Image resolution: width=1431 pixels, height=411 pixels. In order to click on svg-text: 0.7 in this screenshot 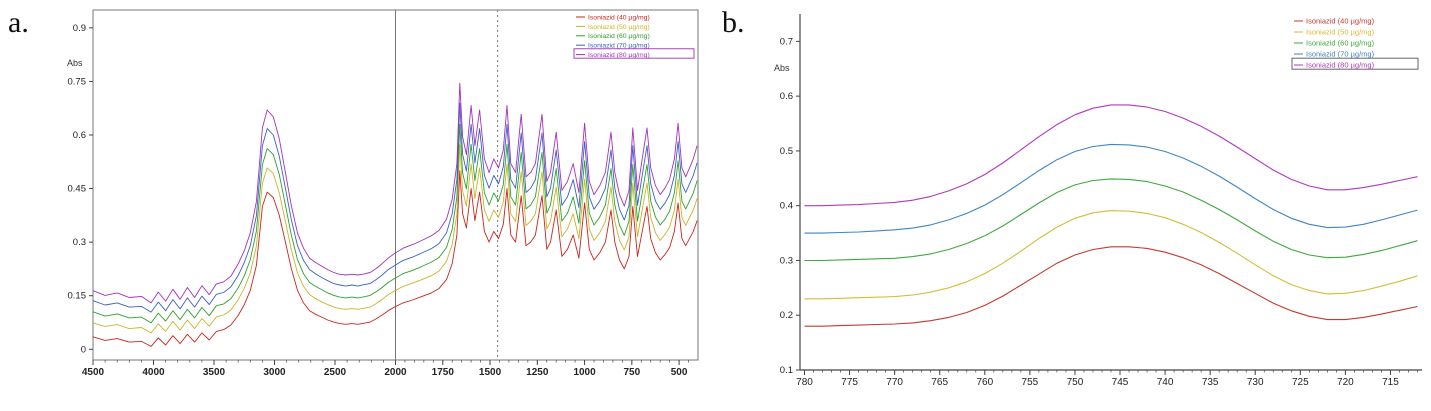, I will do `click(786, 41)`.